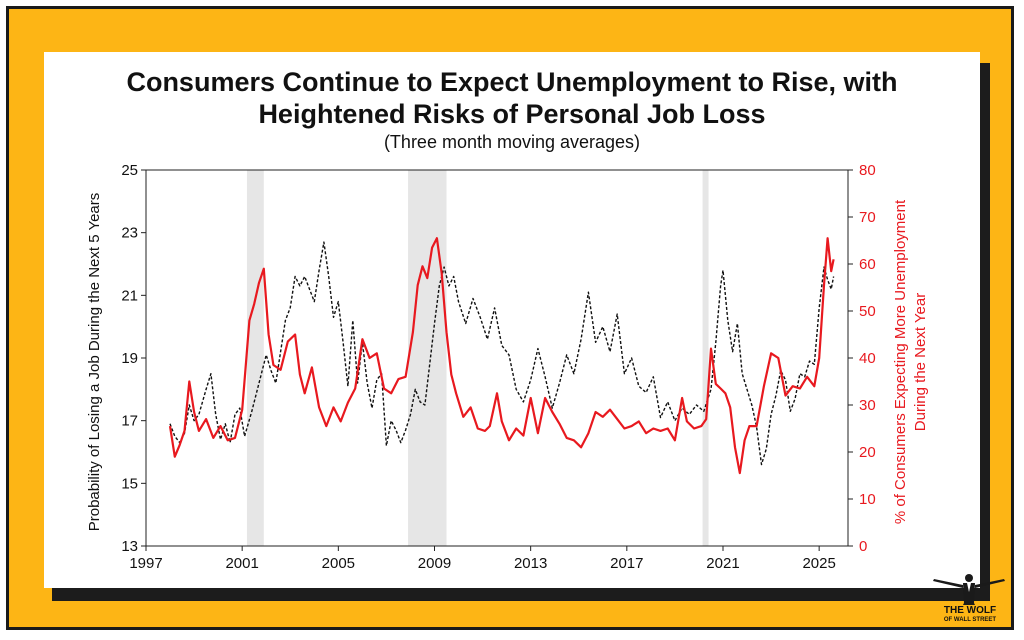 Image resolution: width=1024 pixels, height=640 pixels. Describe the element at coordinates (867, 405) in the screenshot. I see `y-right-tick-label: 30` at that location.